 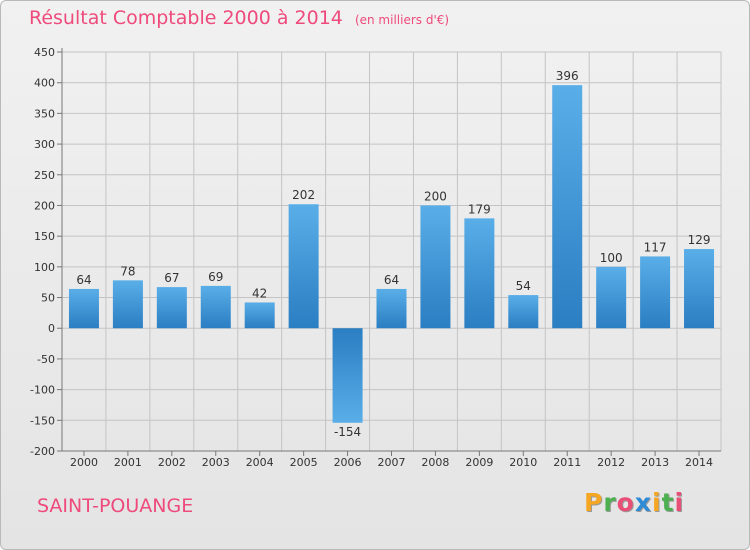 What do you see at coordinates (435, 267) in the screenshot?
I see `bar-2008` at bounding box center [435, 267].